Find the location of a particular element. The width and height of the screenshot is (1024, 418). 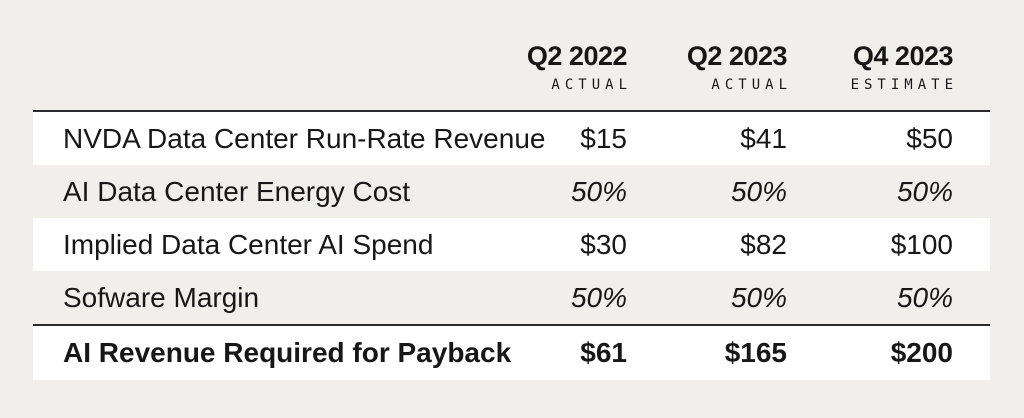

row-value: $30 is located at coordinates (603, 244).